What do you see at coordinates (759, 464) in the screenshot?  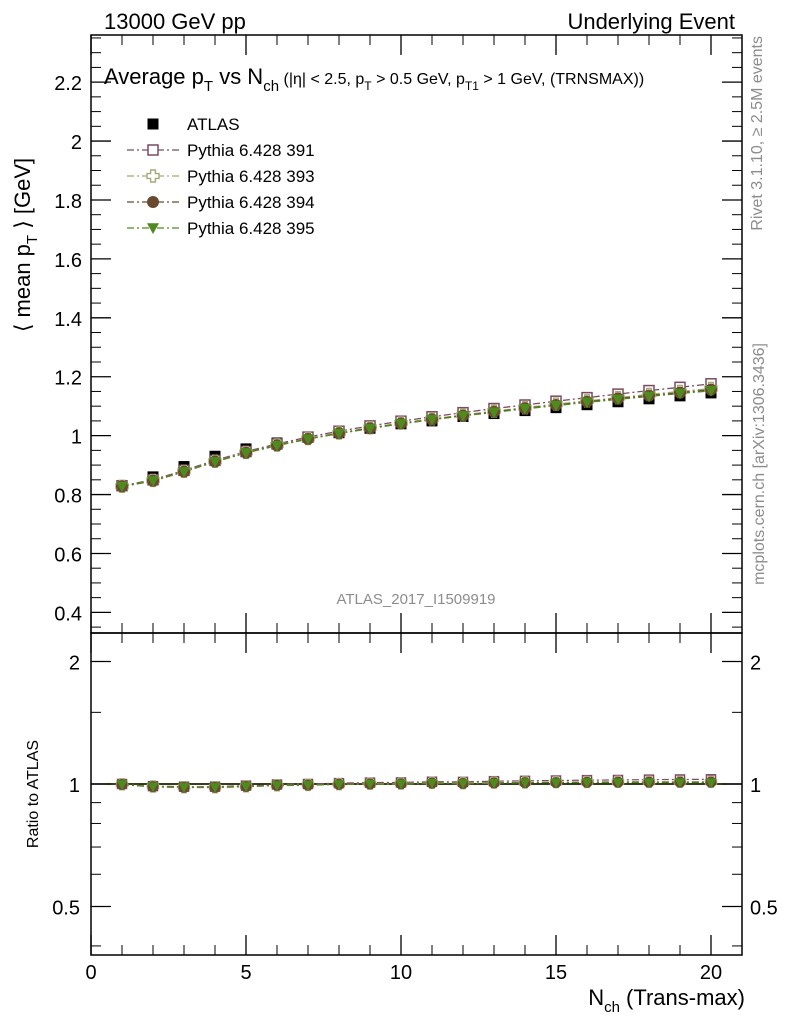 I see `mcplots-label: mcplots.cern.ch [arXiv:1306.3436]` at bounding box center [759, 464].